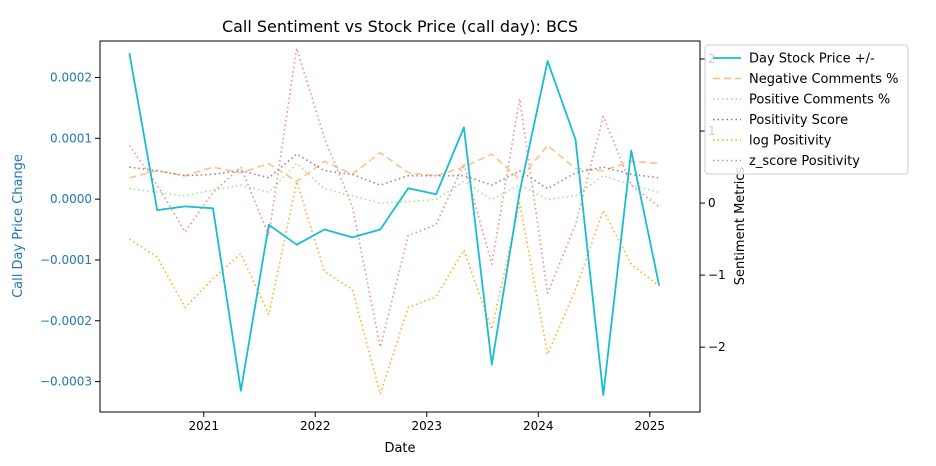 This screenshot has width=936, height=466. Describe the element at coordinates (71, 138) in the screenshot. I see `left-tick-label: 0.0001` at that location.